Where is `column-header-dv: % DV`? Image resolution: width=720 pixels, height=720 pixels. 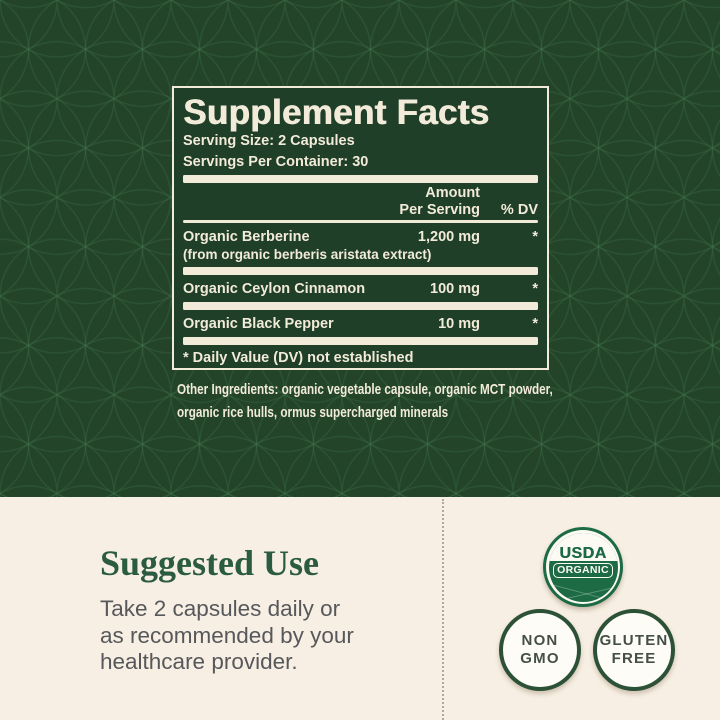 column-header-dv: % DV is located at coordinates (519, 209).